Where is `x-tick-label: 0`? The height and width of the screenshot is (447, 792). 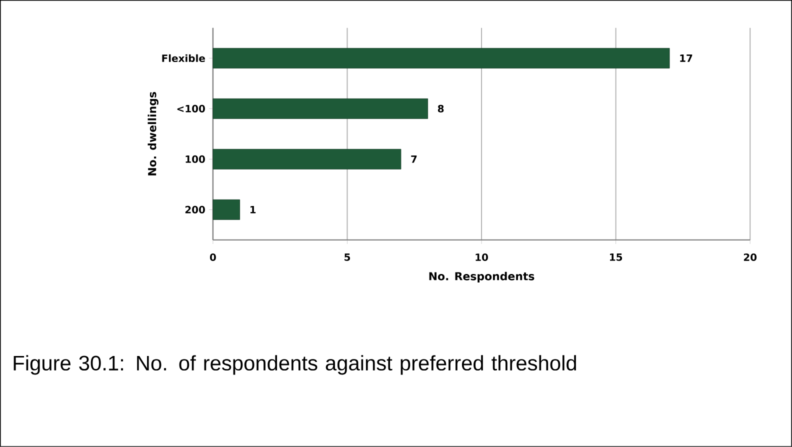 x-tick-label: 0 is located at coordinates (213, 258).